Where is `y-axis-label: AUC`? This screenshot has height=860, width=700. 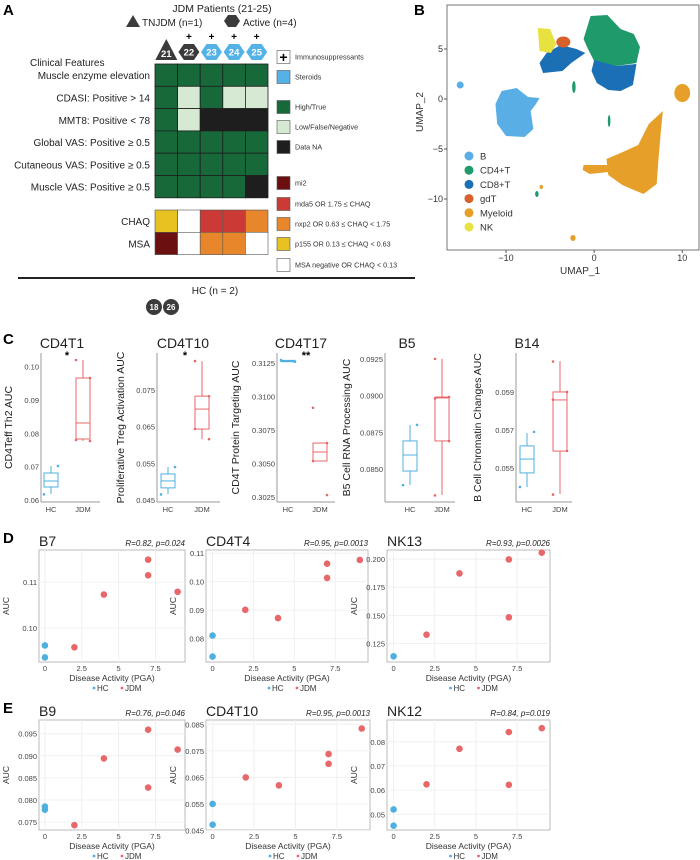 y-axis-label: AUC is located at coordinates (173, 606).